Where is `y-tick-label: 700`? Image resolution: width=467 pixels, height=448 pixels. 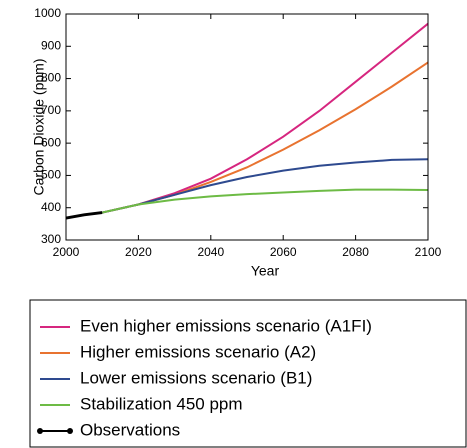
y-tick-label: 700 is located at coordinates (51, 110).